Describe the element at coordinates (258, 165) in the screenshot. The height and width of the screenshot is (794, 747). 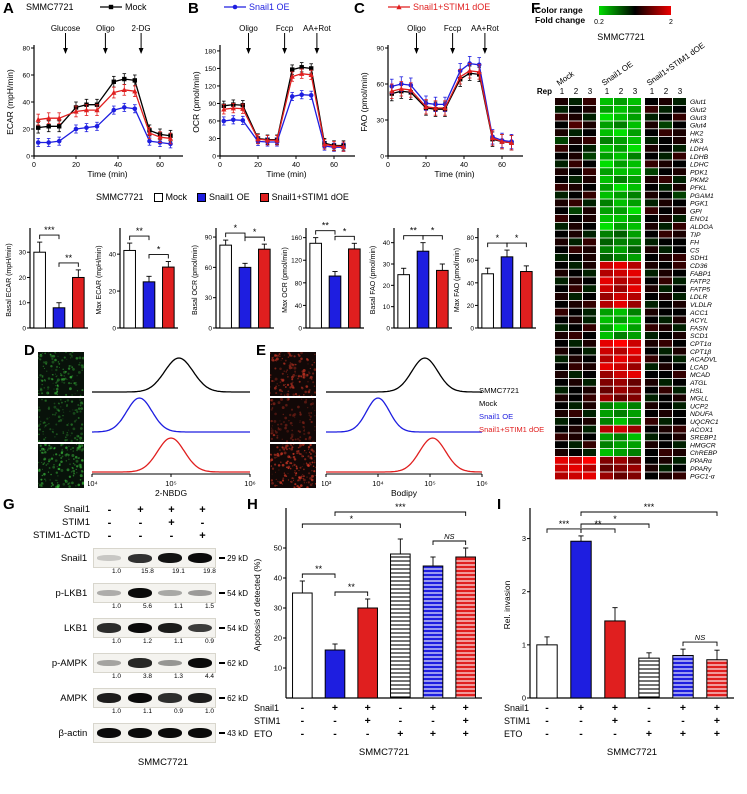
I see `x-tick-label: 20` at that location.